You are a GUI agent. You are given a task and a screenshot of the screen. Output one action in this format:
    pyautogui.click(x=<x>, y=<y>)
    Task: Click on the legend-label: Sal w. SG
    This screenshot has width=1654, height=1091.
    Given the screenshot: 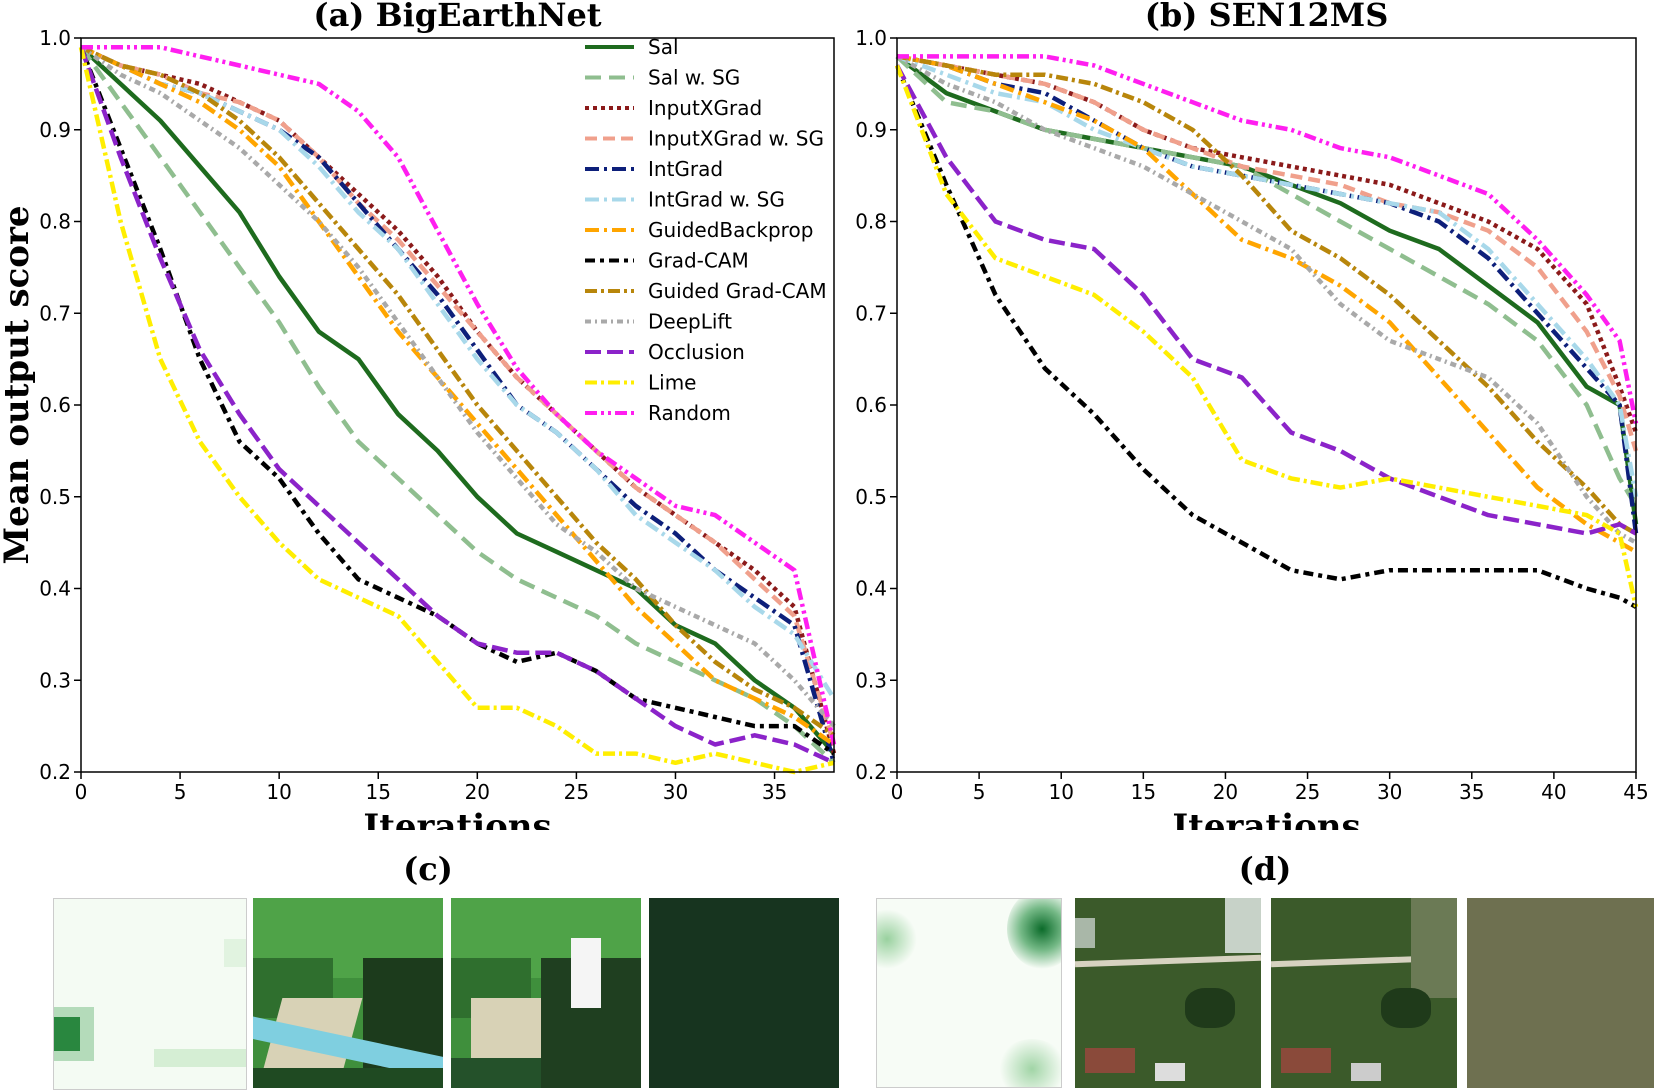 What is the action you would take?
    pyautogui.click(x=694, y=78)
    